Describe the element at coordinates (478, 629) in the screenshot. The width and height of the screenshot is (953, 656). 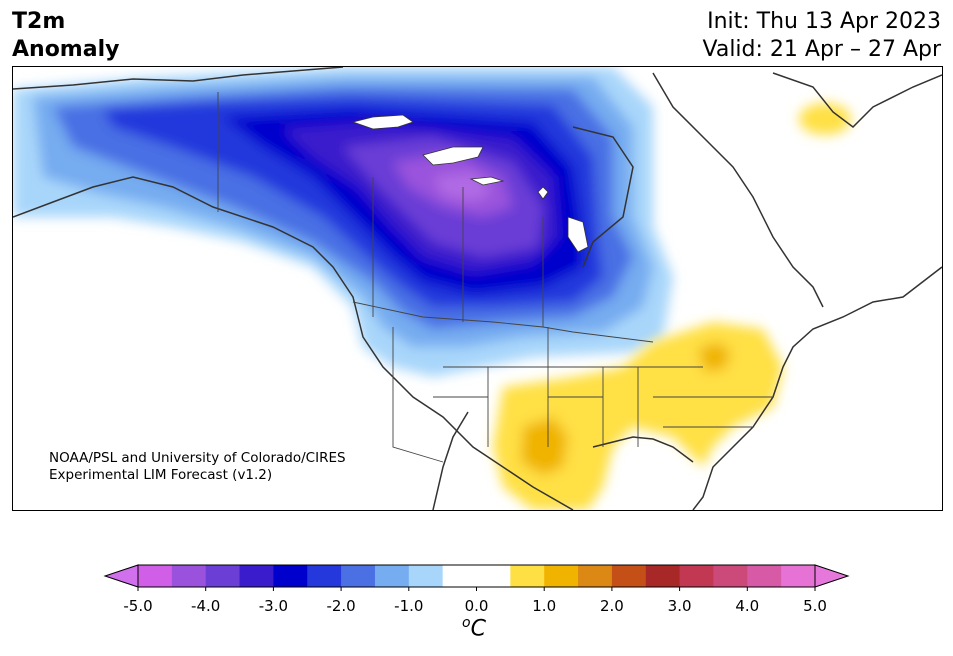
I see `unit-label: C` at that location.